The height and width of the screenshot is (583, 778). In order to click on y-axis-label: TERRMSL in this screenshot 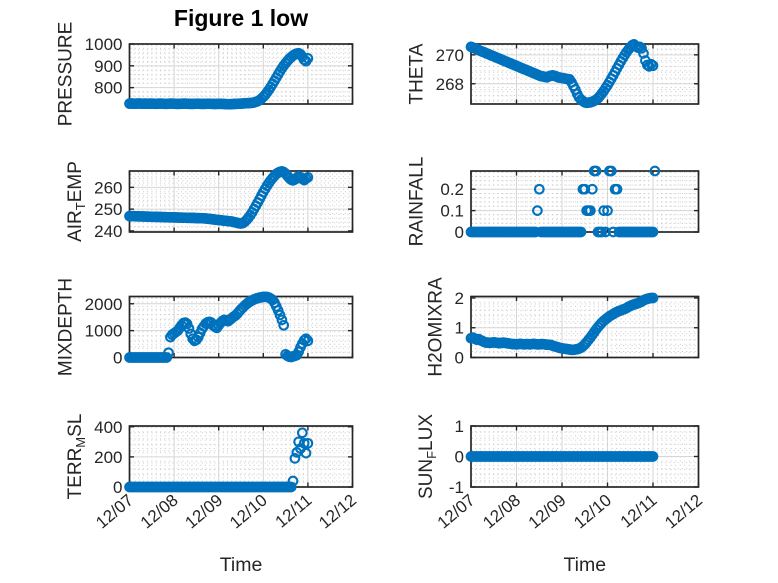, I will do `click(76, 457)`.